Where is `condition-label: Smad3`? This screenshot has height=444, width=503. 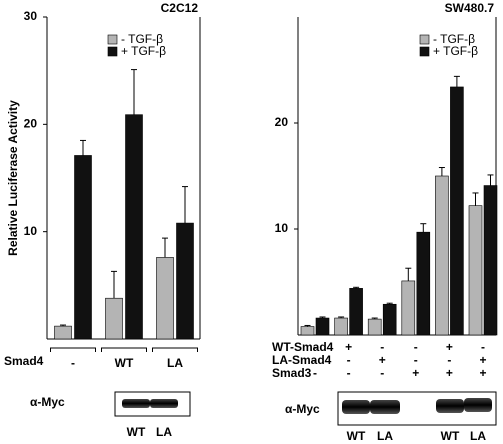
condition-label: Smad3 is located at coordinates (292, 373).